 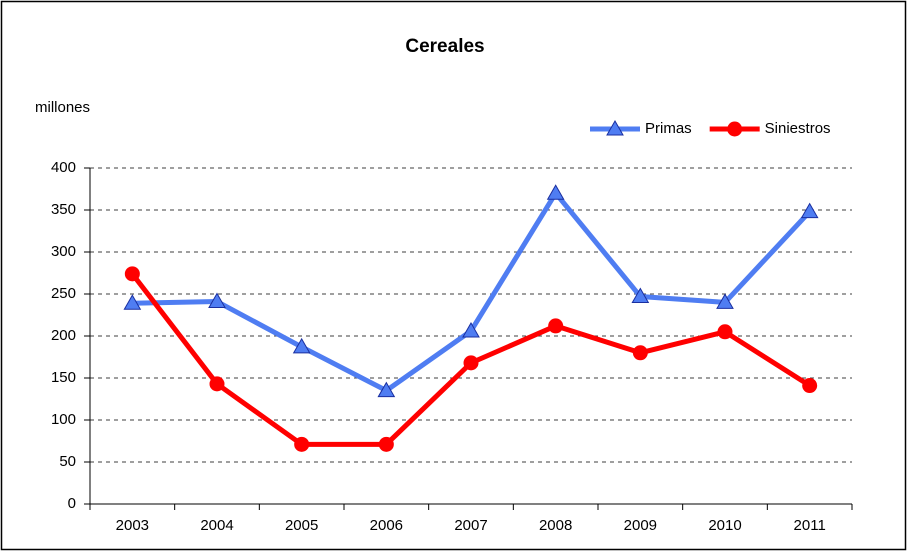 I want to click on y-tick-label: 350, so click(x=63, y=209).